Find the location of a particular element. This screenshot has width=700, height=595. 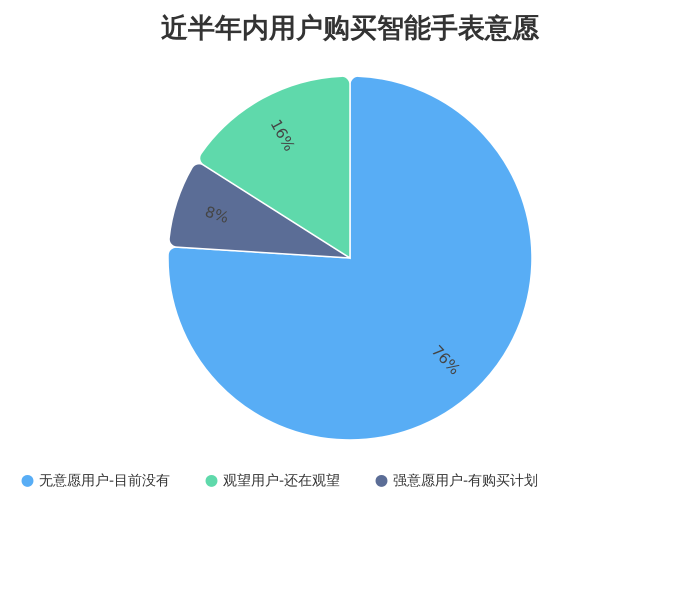

chart-title: 近半年内用户购买智能手表意愿 is located at coordinates (350, 28).